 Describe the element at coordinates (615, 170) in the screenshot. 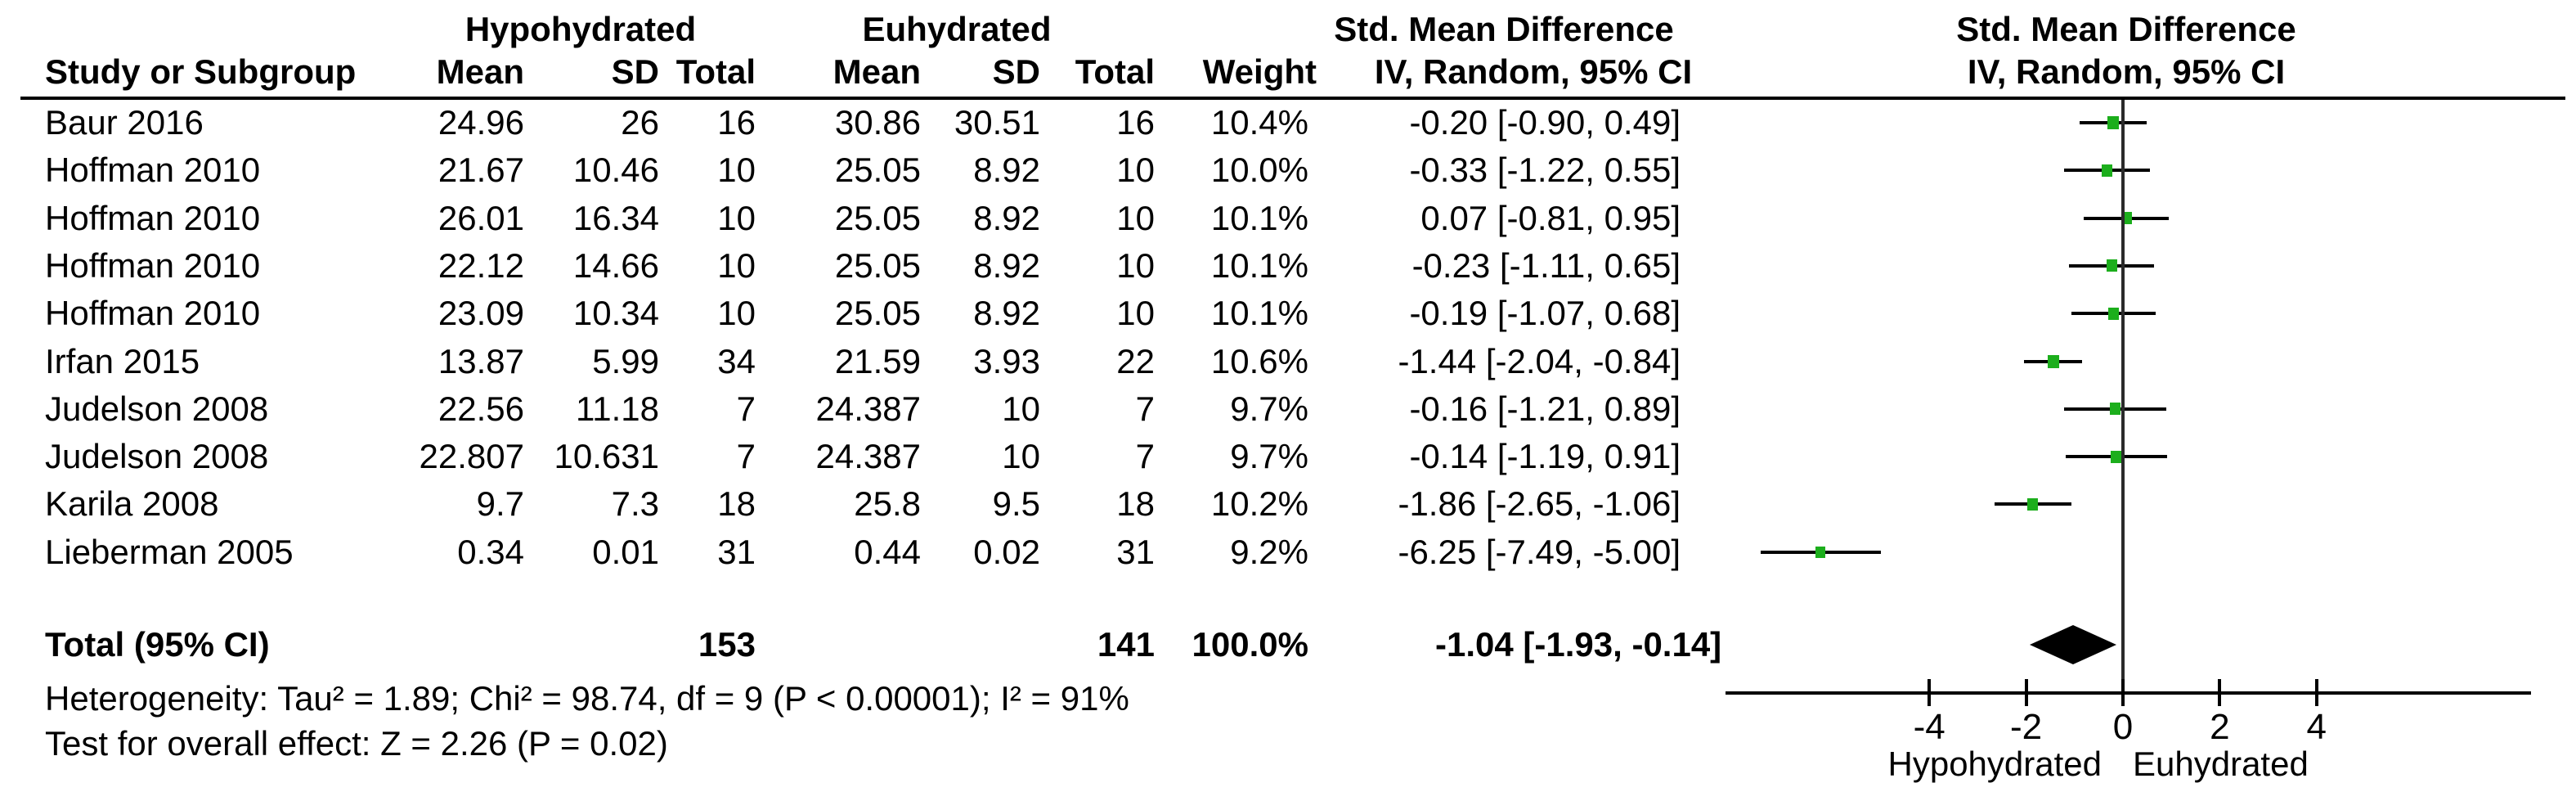

I see `sd1-value: 10.46` at that location.